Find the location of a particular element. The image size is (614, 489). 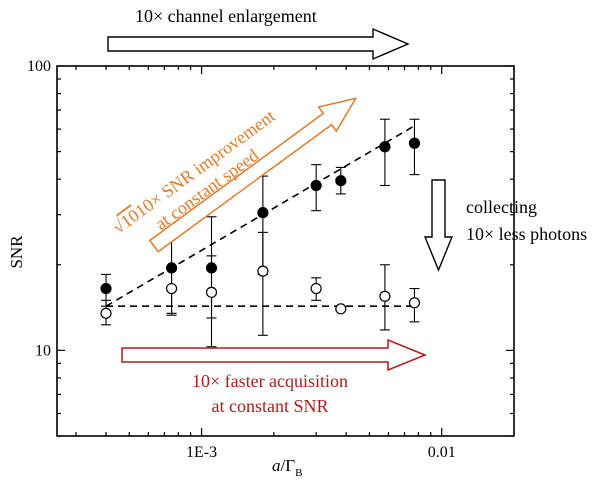

faster-acquisition-arrow is located at coordinates (274, 355).